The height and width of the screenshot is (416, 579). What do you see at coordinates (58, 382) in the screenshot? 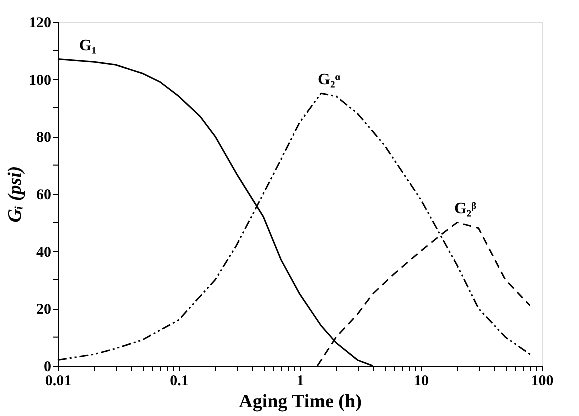
I see `x-tick-label: 0.01` at bounding box center [58, 382].